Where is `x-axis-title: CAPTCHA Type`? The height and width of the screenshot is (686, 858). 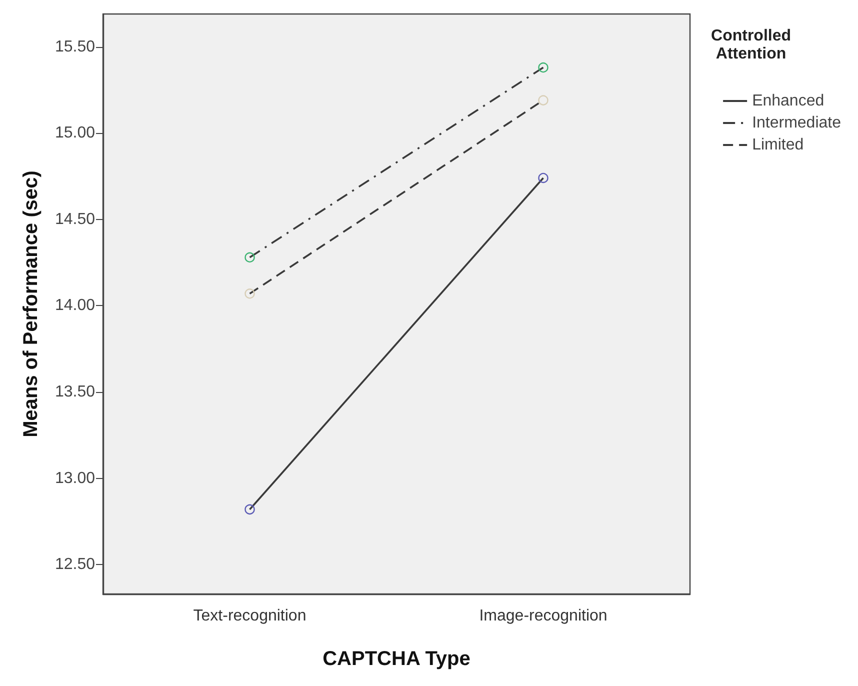 x-axis-title: CAPTCHA Type is located at coordinates (396, 659).